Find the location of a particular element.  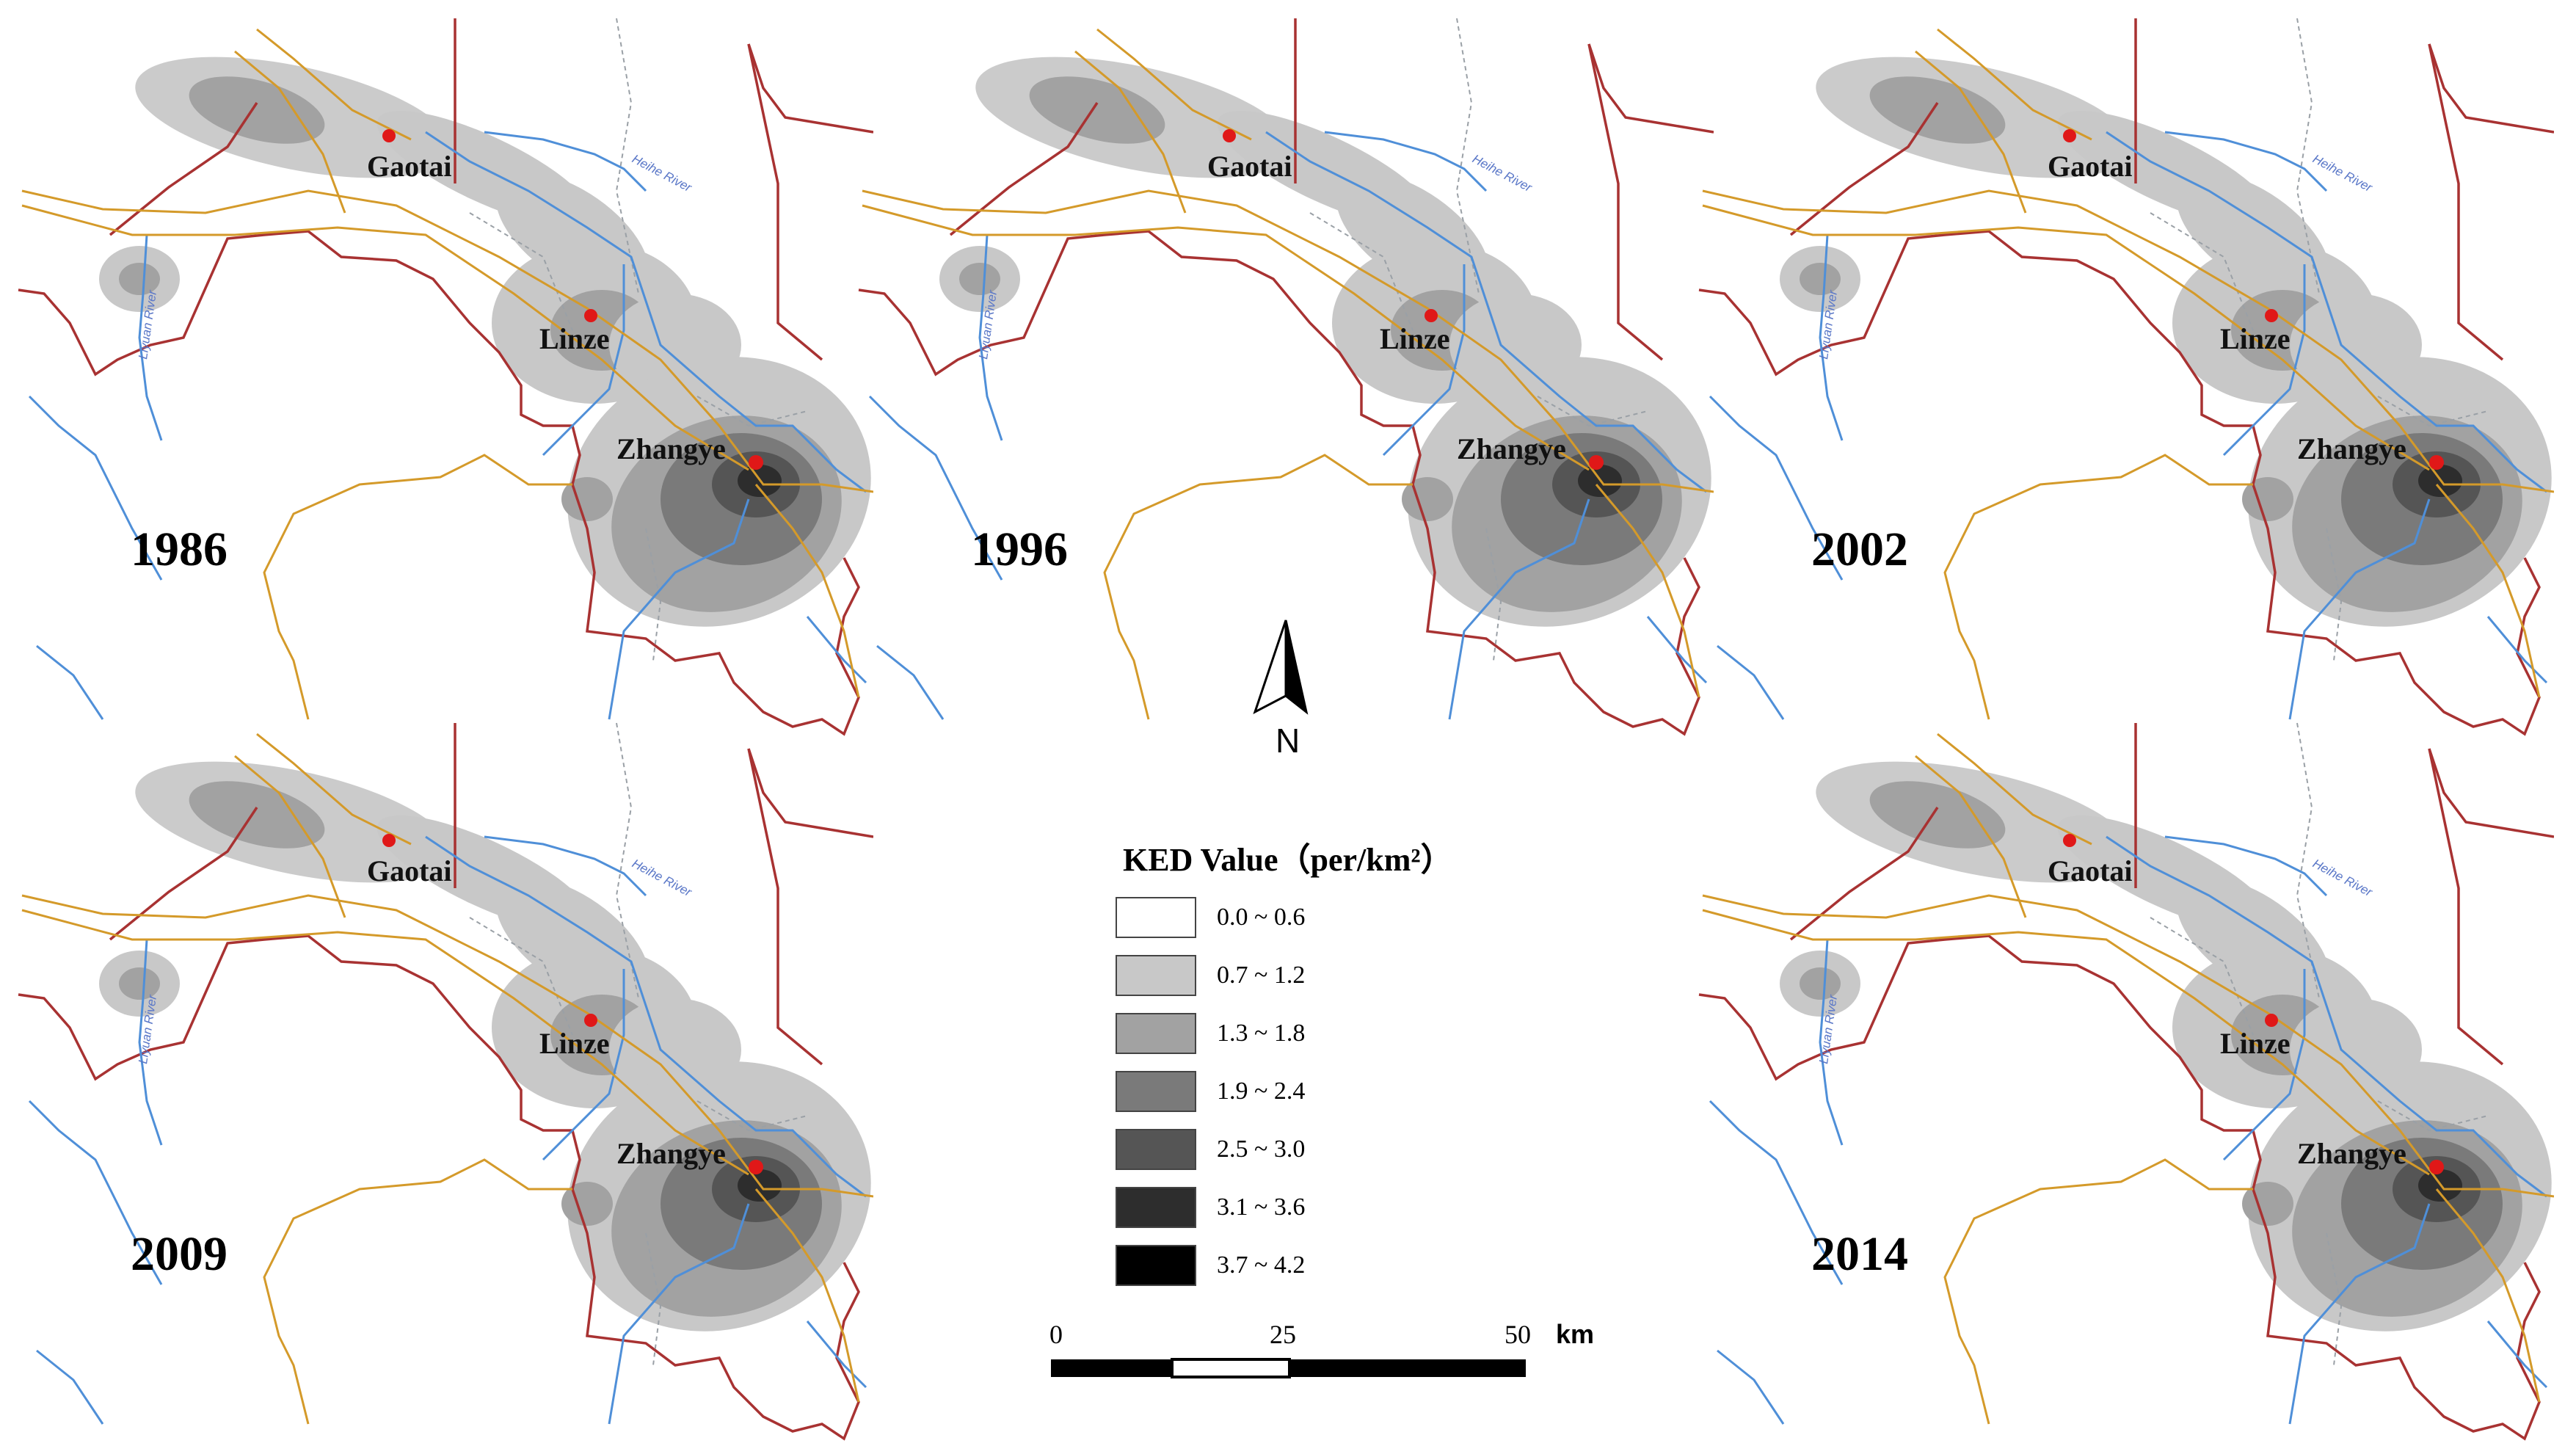

legend-label: 3.1 ~ 3.6 is located at coordinates (1261, 1207).